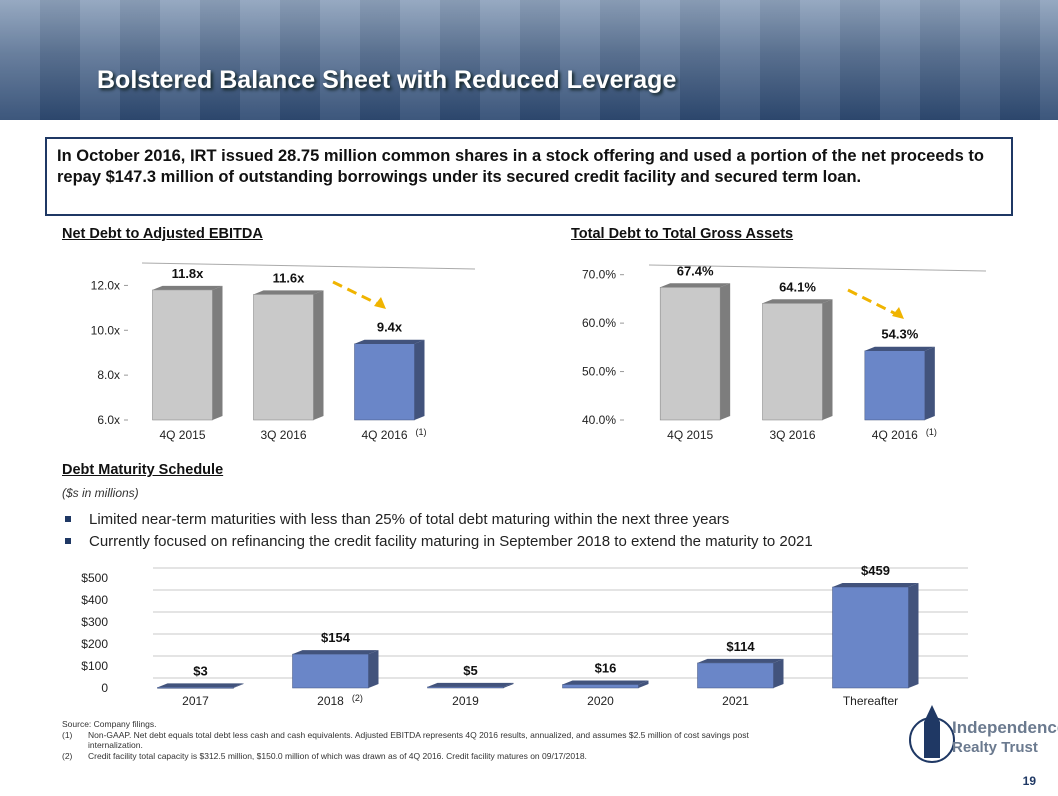 This screenshot has height=796, width=1058. I want to click on value-label: $5, so click(470, 670).